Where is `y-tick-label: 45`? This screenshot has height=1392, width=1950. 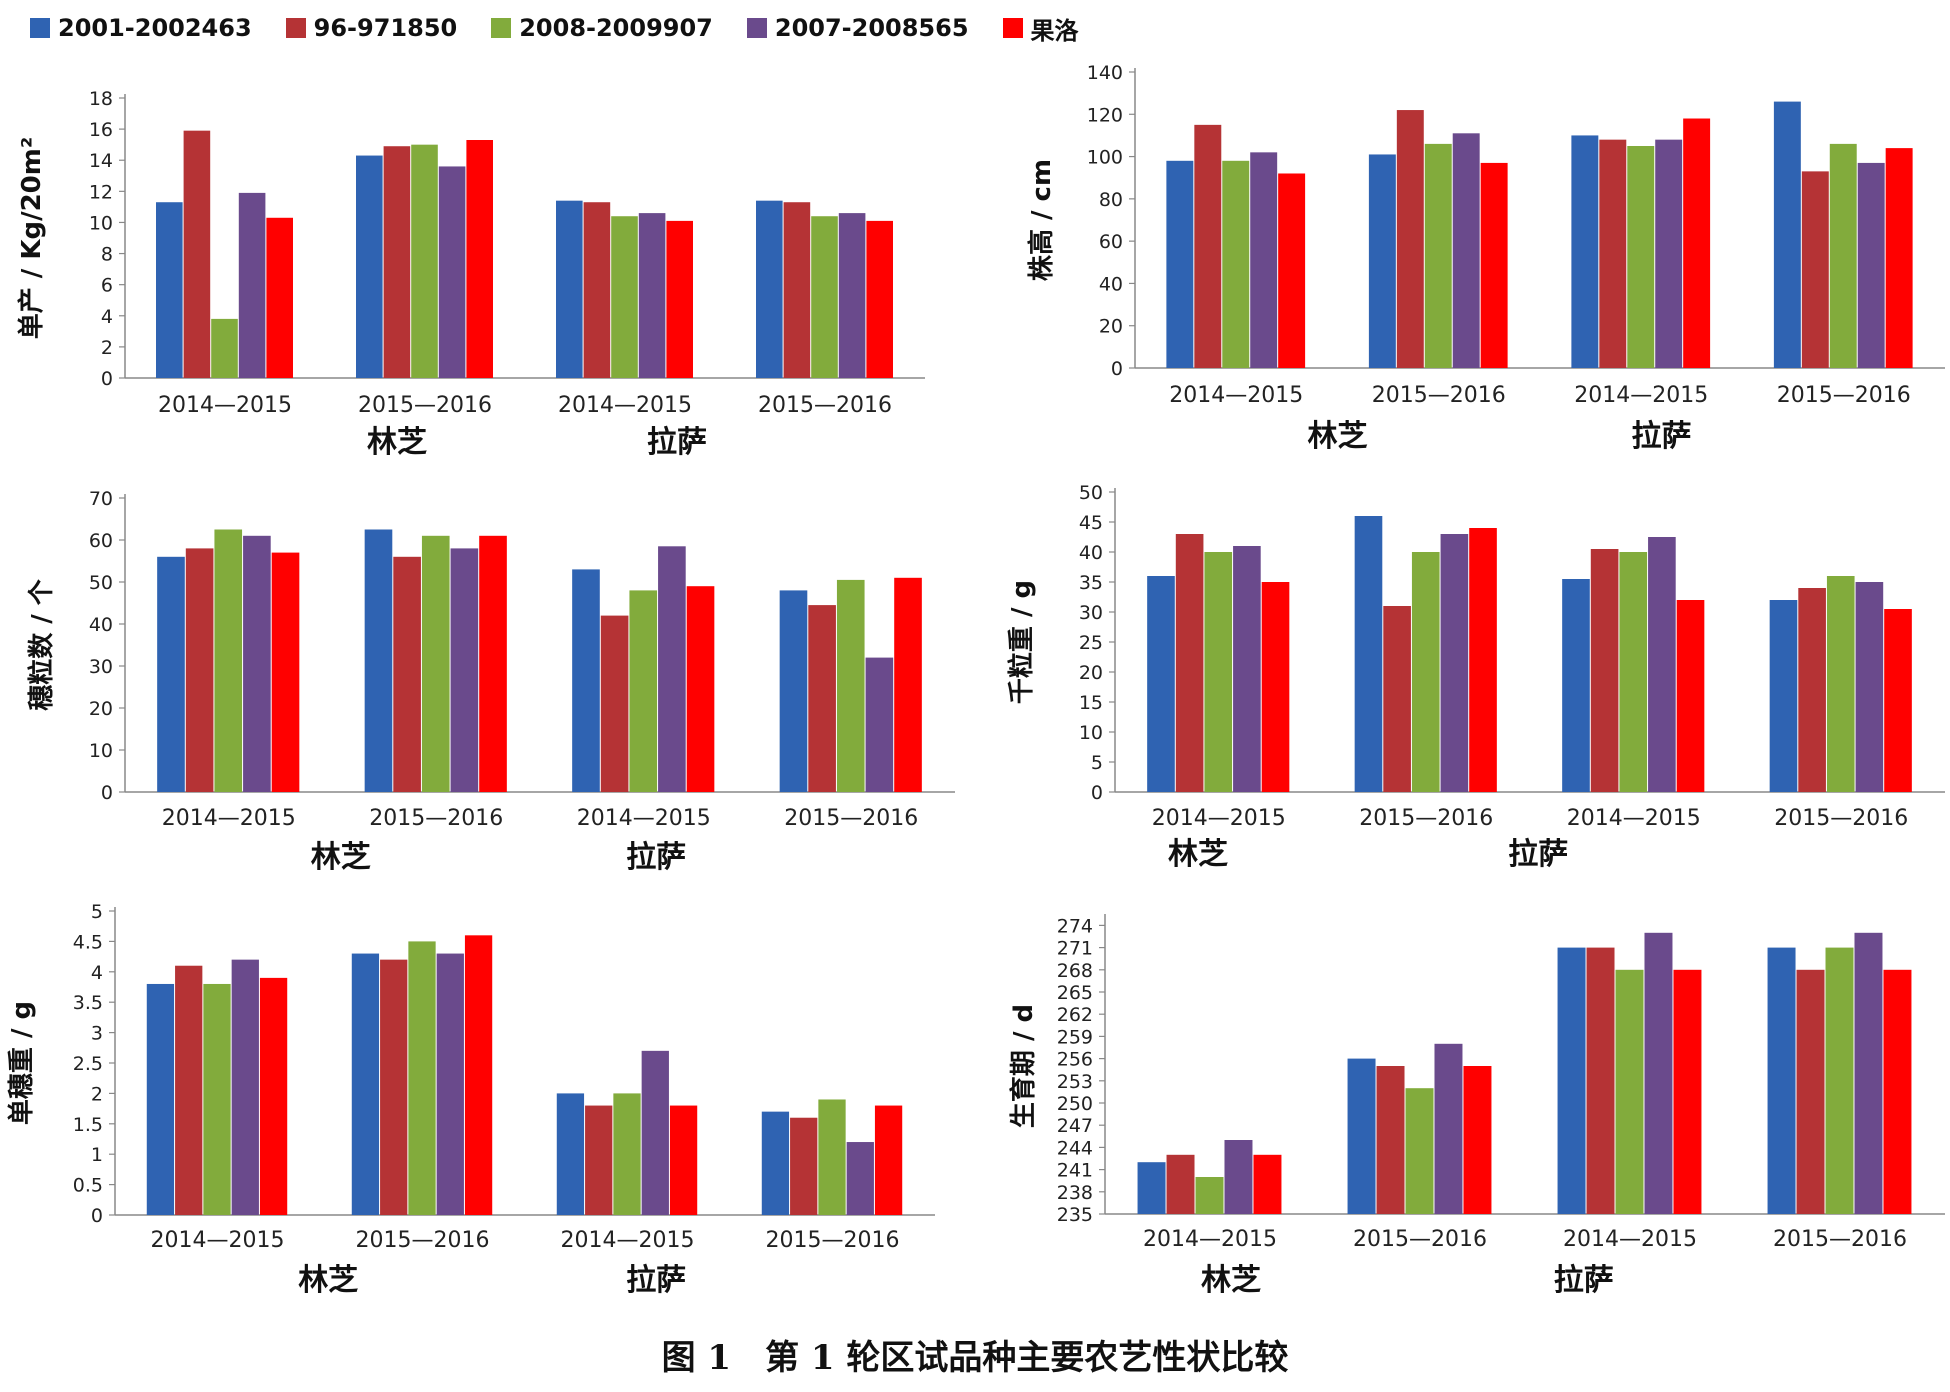 y-tick-label: 45 is located at coordinates (1091, 523).